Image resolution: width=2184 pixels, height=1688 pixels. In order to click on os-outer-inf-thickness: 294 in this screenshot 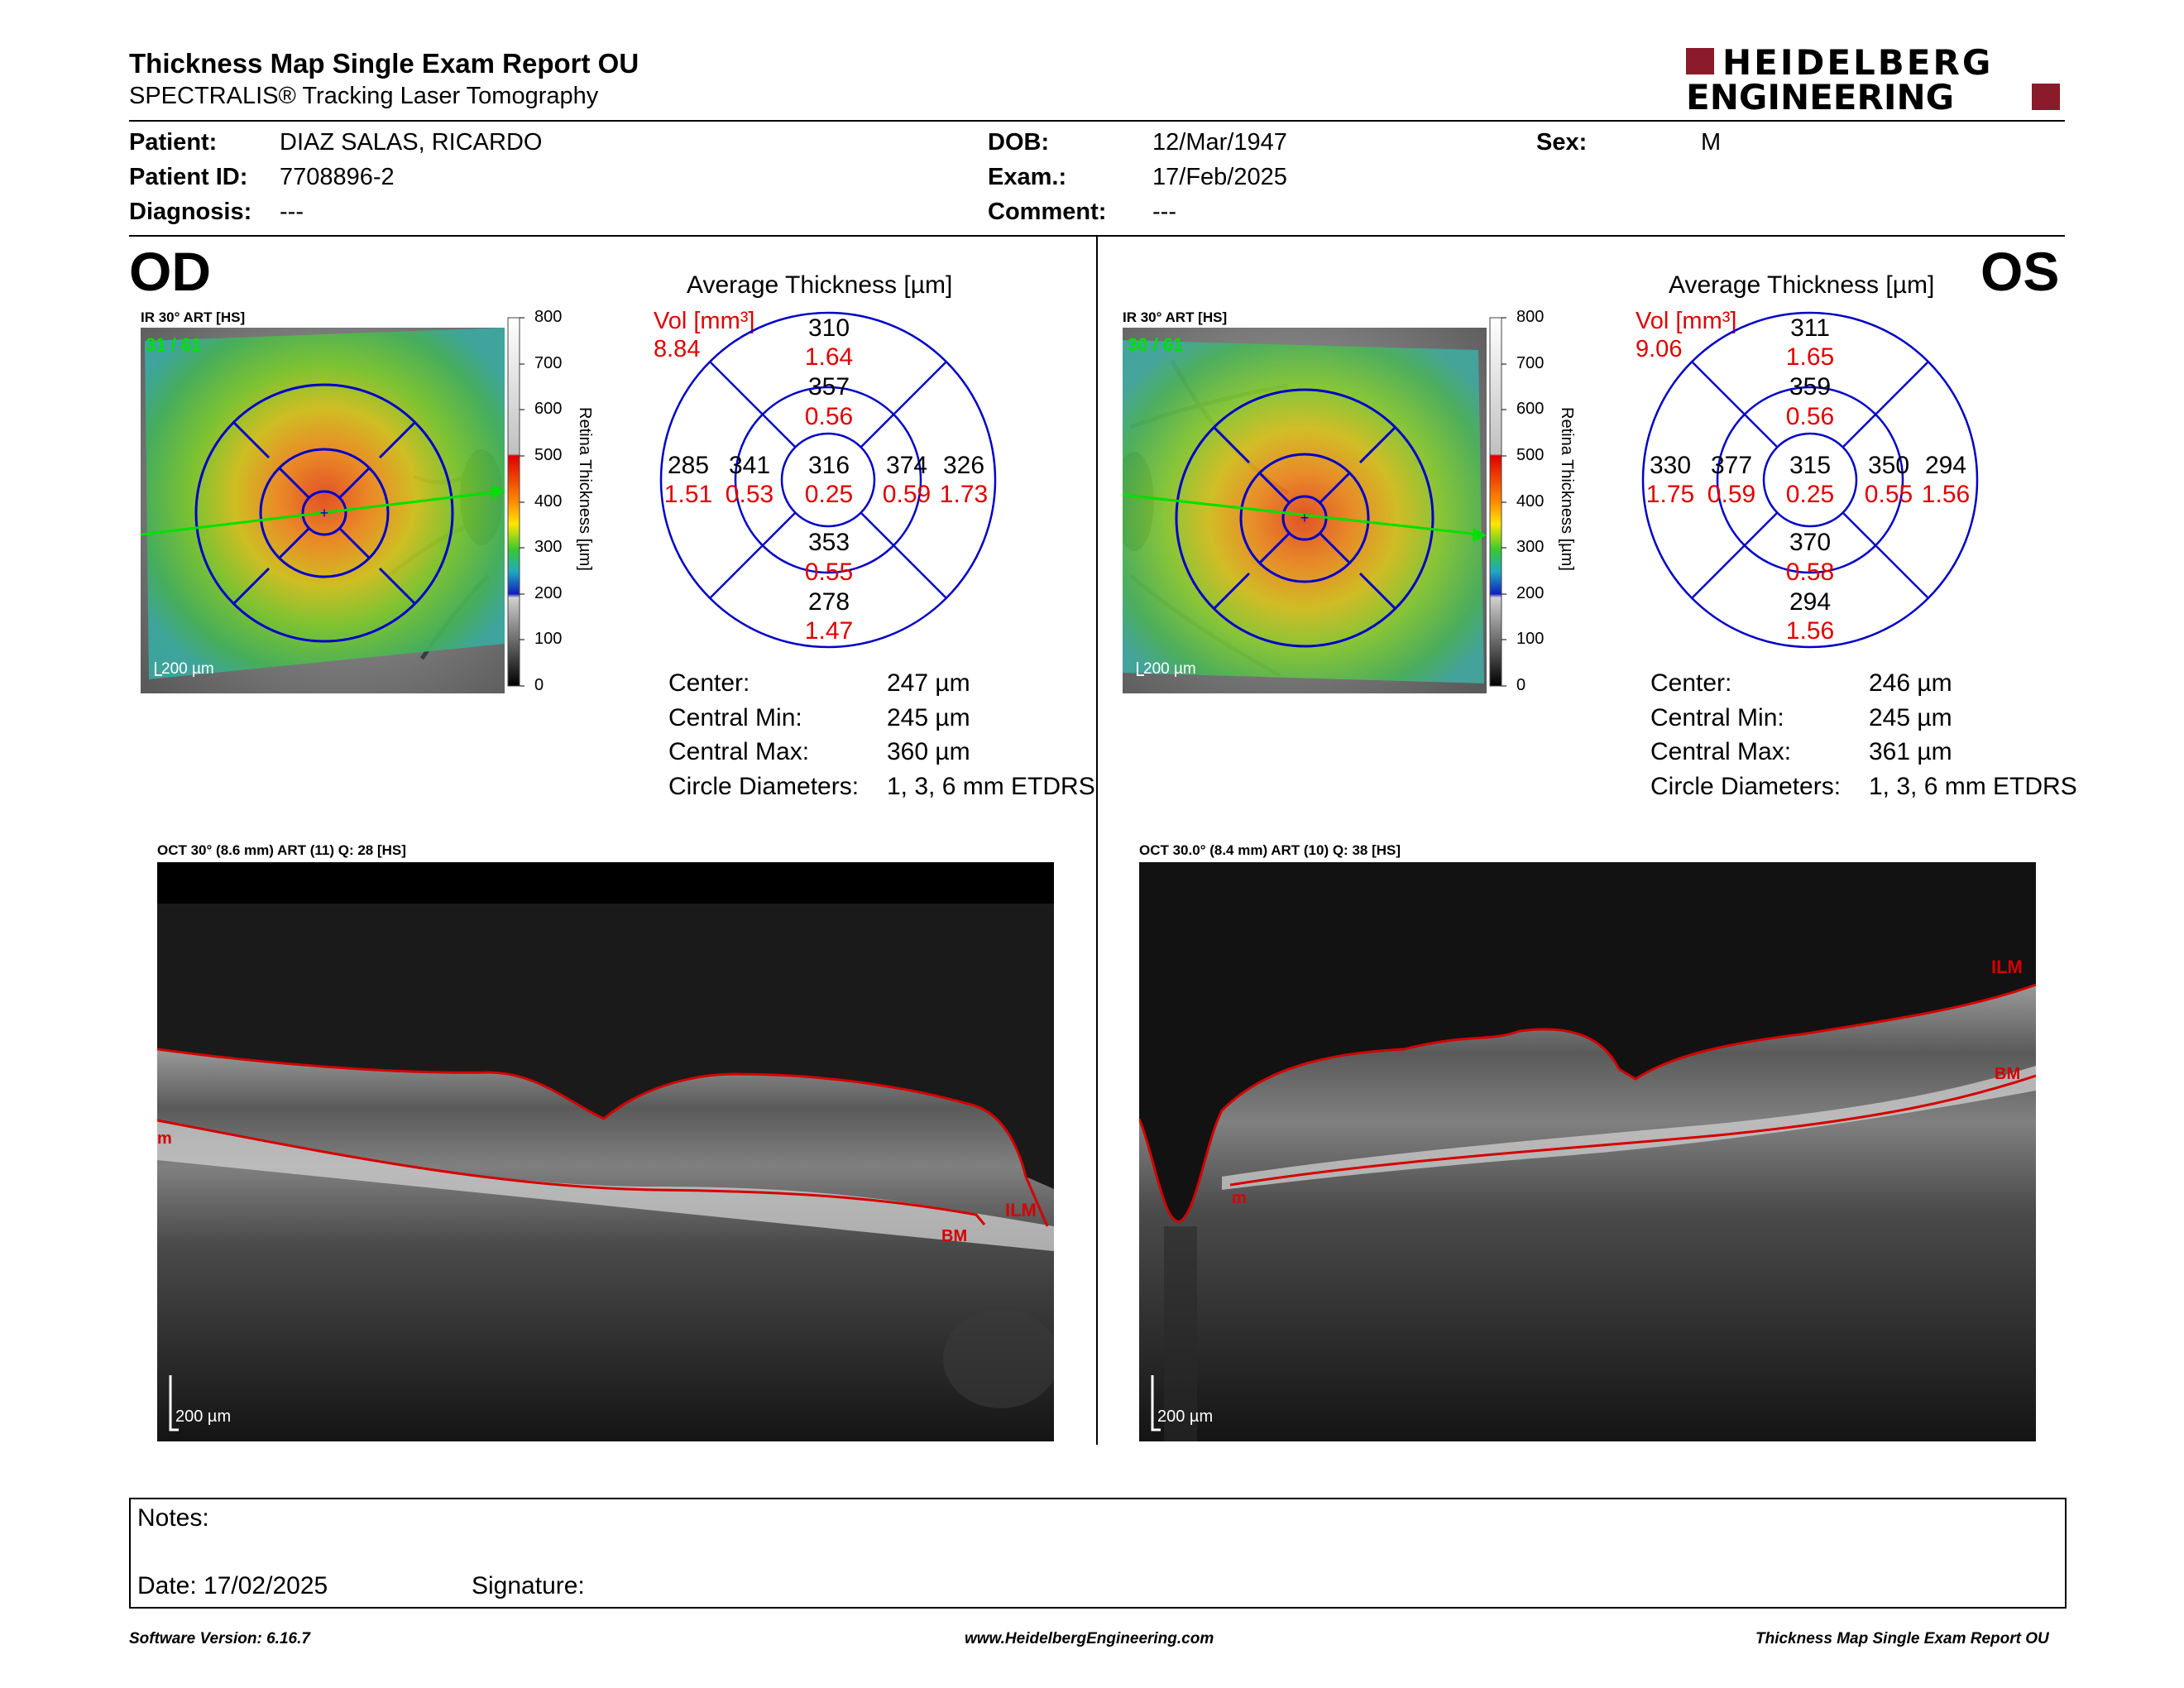, I will do `click(1810, 602)`.